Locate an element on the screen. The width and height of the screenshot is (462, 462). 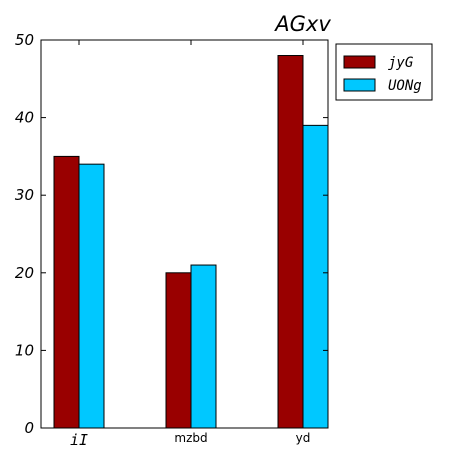
chart-title: AGxv is located at coordinates (302, 24).